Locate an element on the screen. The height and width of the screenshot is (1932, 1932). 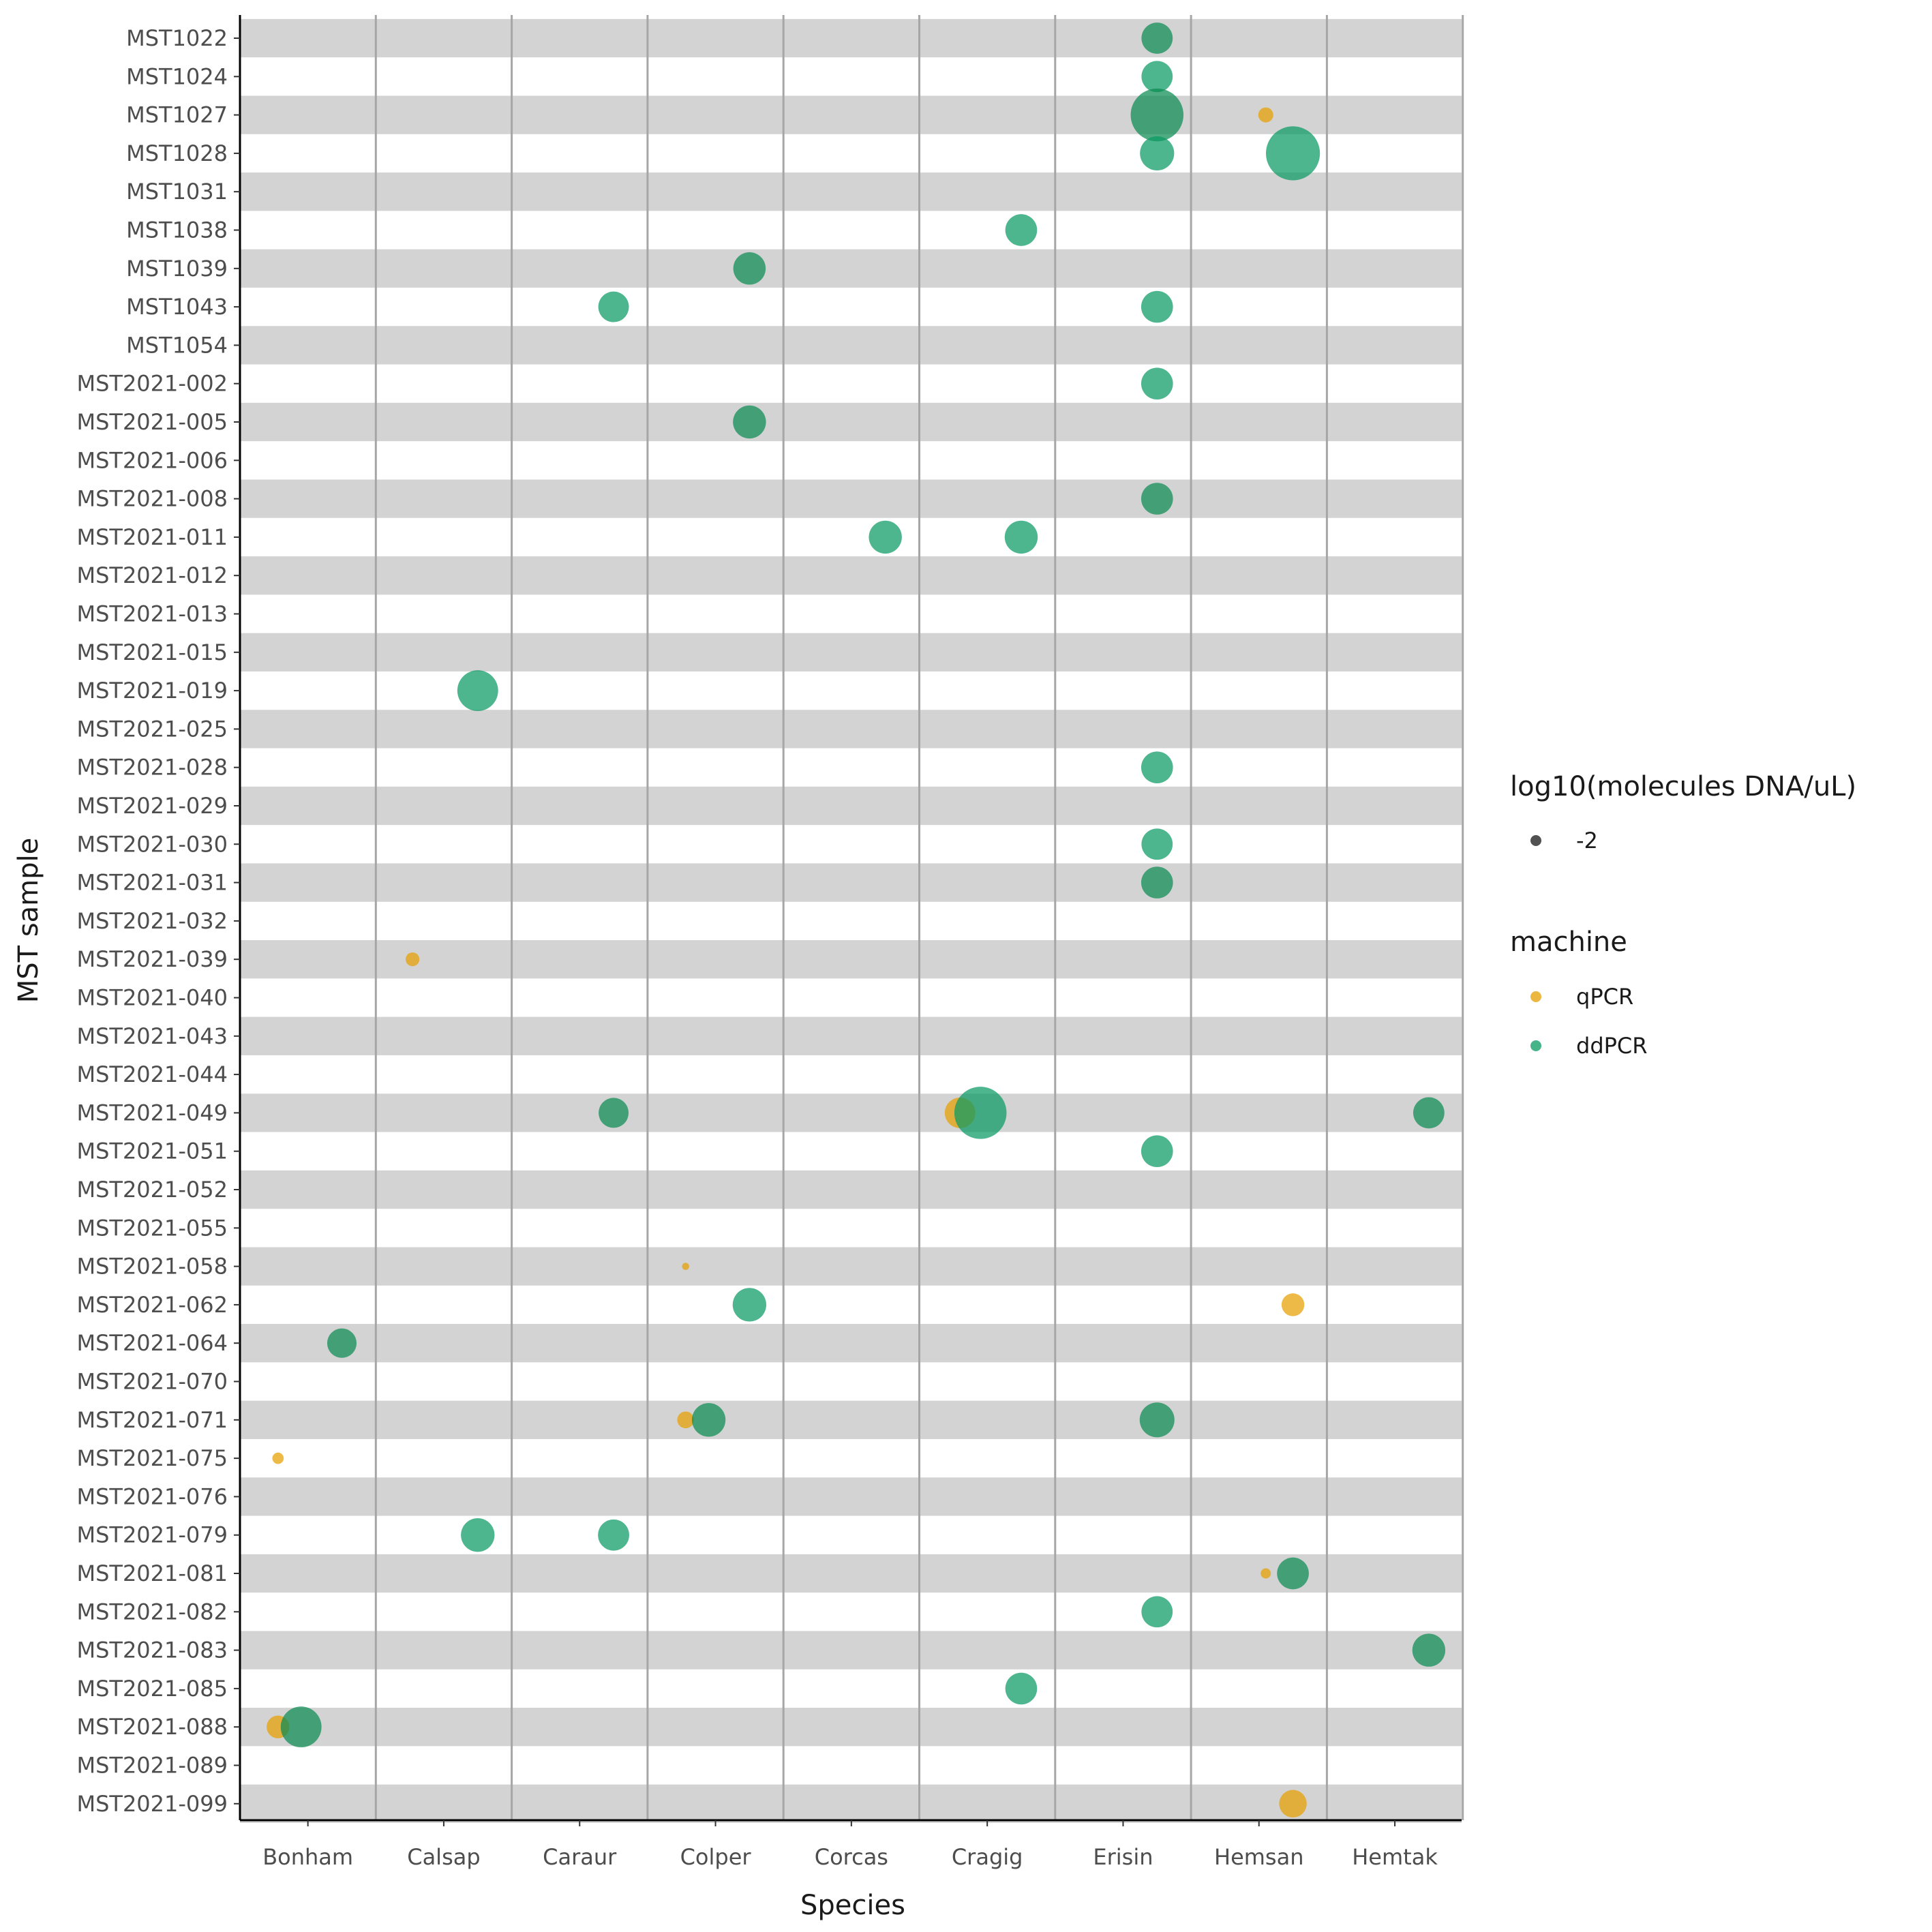
y-tick-label-mst2021-099: MST2021-099 is located at coordinates (152, 1804).